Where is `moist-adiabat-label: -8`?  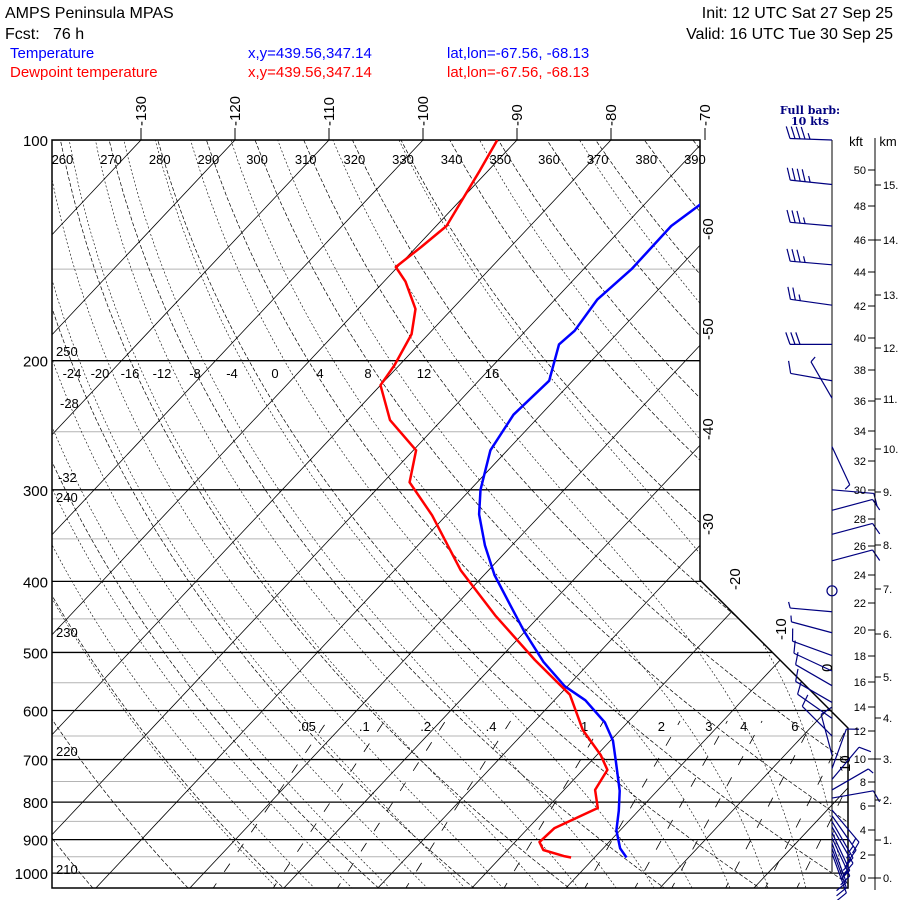 moist-adiabat-label: -8 is located at coordinates (195, 373).